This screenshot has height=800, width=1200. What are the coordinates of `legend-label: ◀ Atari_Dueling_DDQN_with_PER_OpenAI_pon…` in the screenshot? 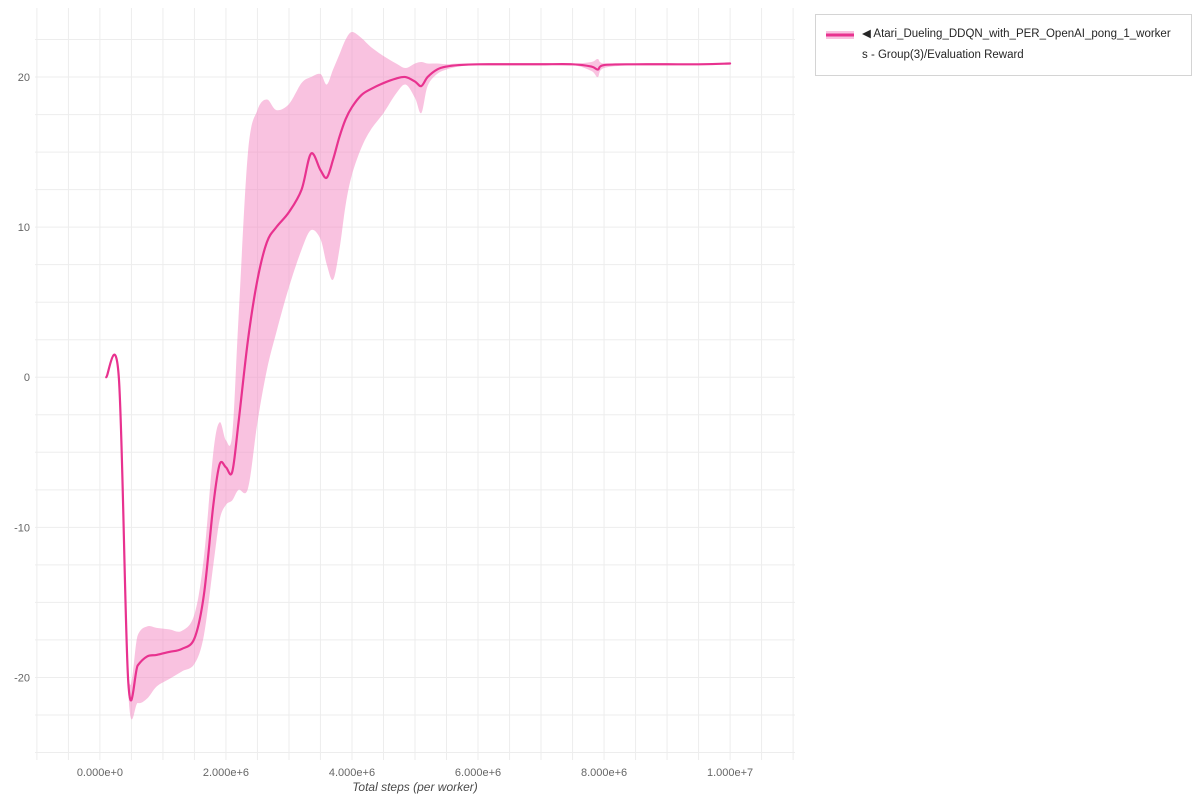 It's located at (1016, 45).